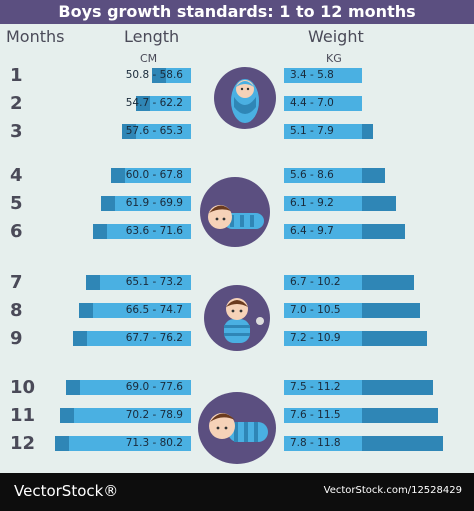  Describe the element at coordinates (312, 203) in the screenshot. I see `weight-range-label: 6.1 - 9.2` at that location.